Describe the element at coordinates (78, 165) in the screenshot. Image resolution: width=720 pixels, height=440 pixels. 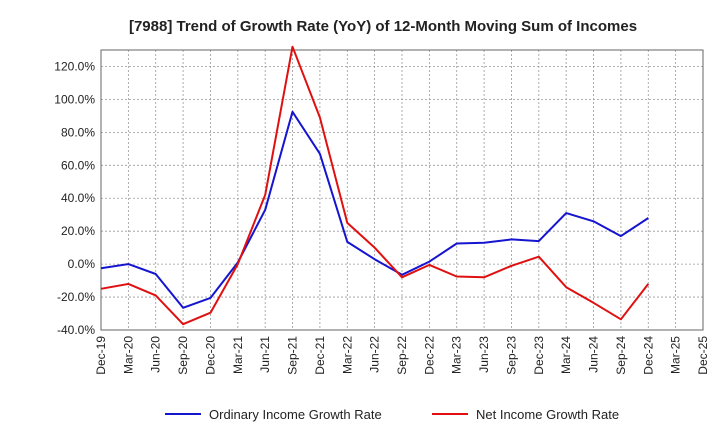
I see `y-tick-label: 60.0%` at that location.